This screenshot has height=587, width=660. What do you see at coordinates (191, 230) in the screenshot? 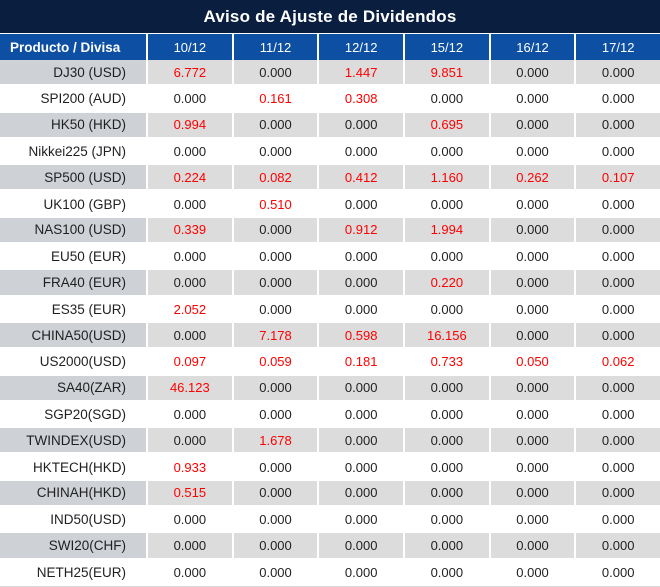
I see `value-cell: 0.339` at bounding box center [191, 230].